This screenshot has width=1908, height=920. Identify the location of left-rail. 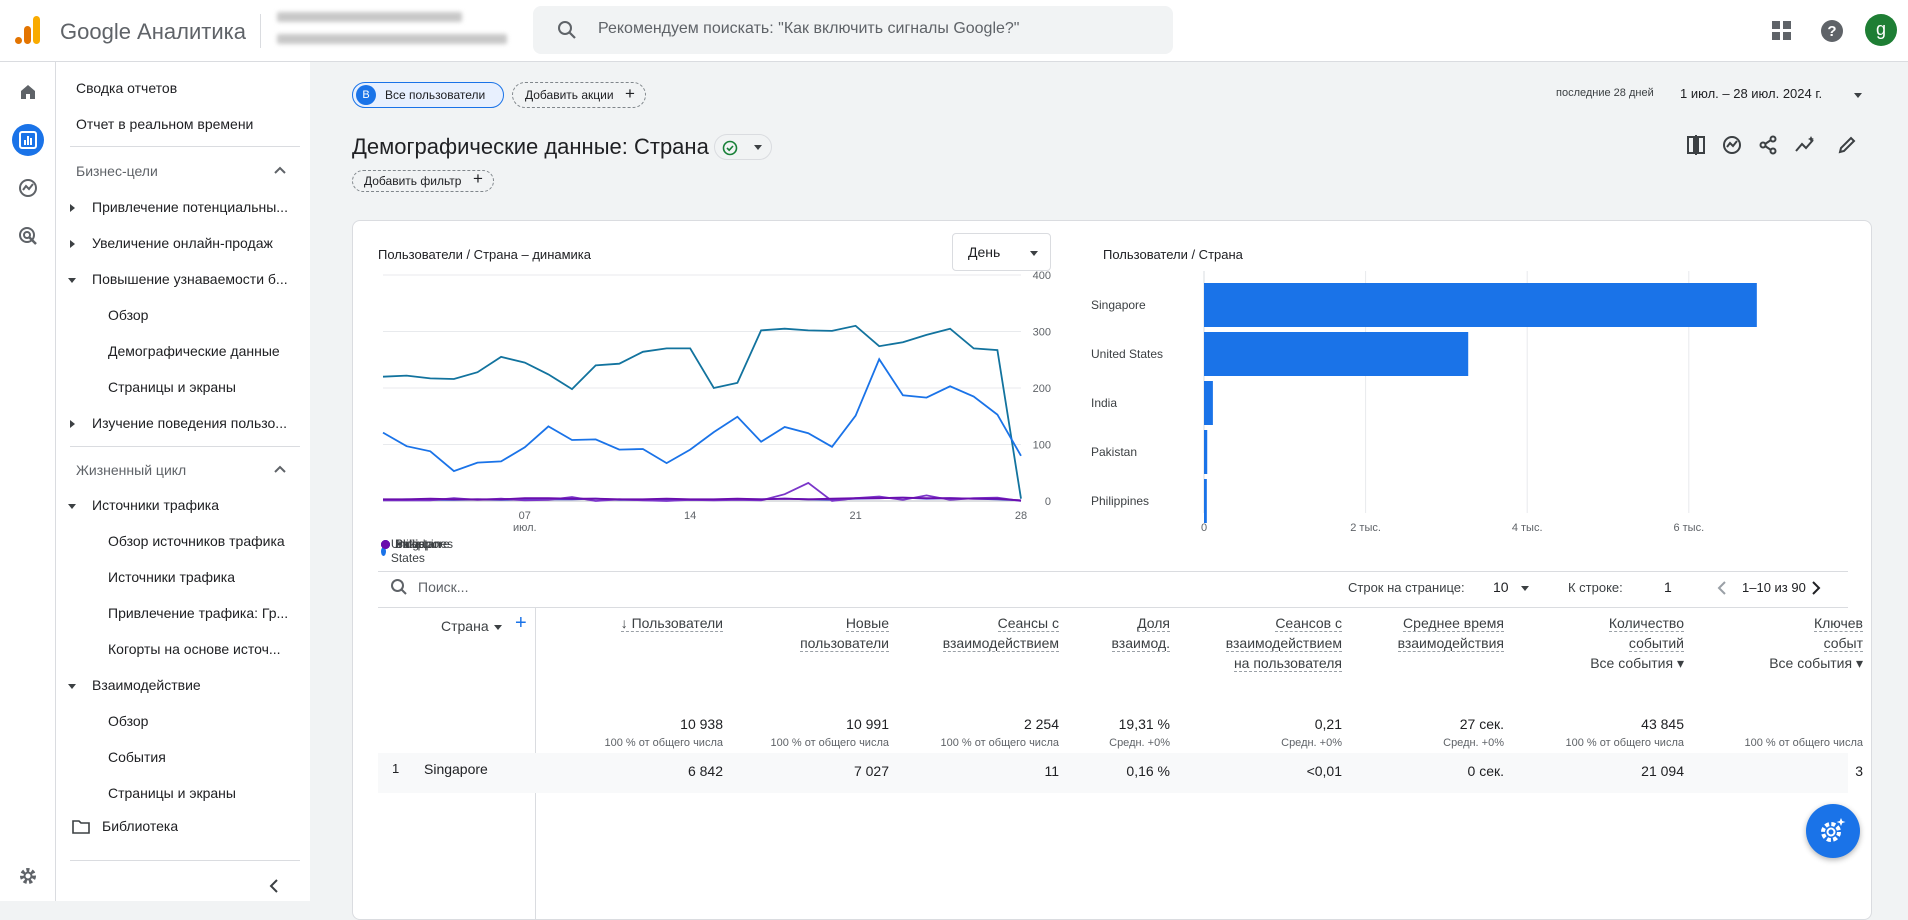
(28, 481).